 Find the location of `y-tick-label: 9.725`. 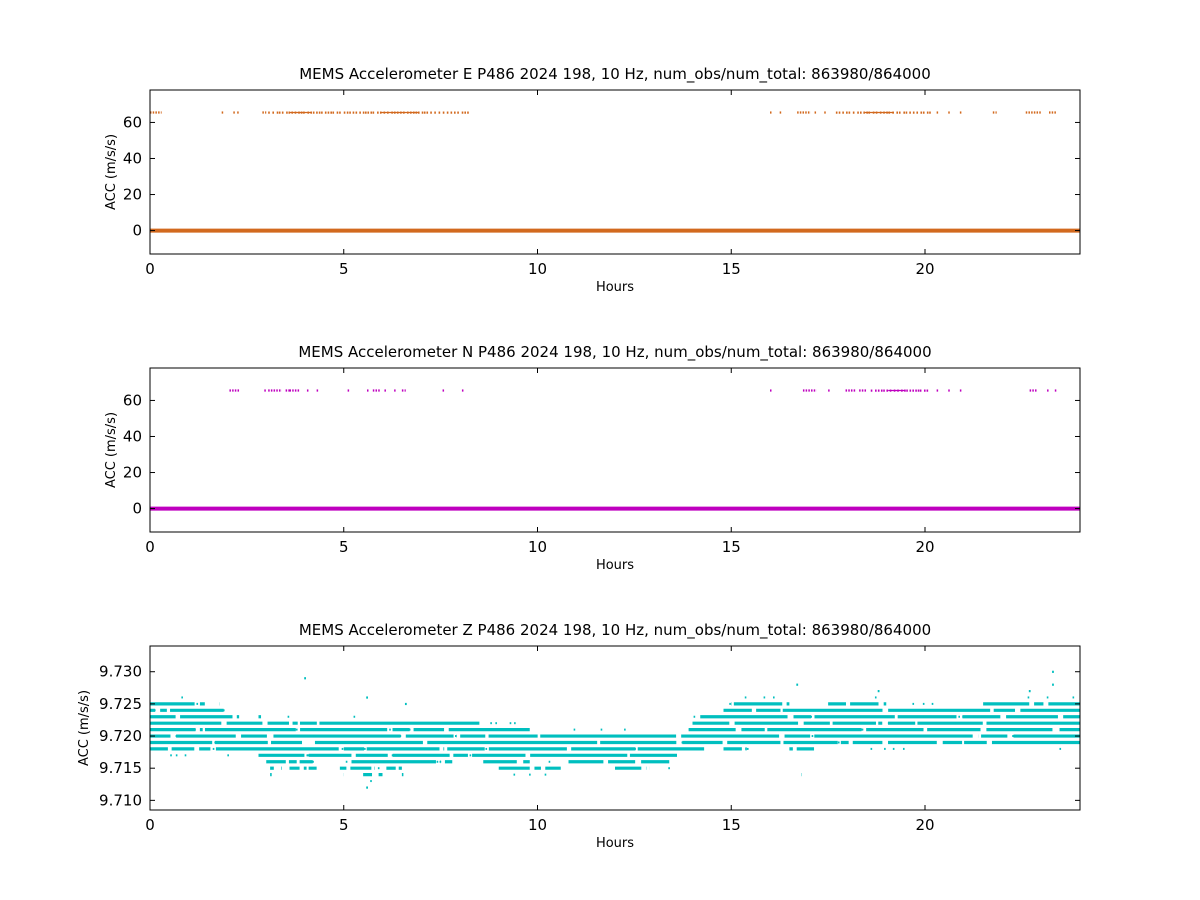

y-tick-label: 9.725 is located at coordinates (120, 704).